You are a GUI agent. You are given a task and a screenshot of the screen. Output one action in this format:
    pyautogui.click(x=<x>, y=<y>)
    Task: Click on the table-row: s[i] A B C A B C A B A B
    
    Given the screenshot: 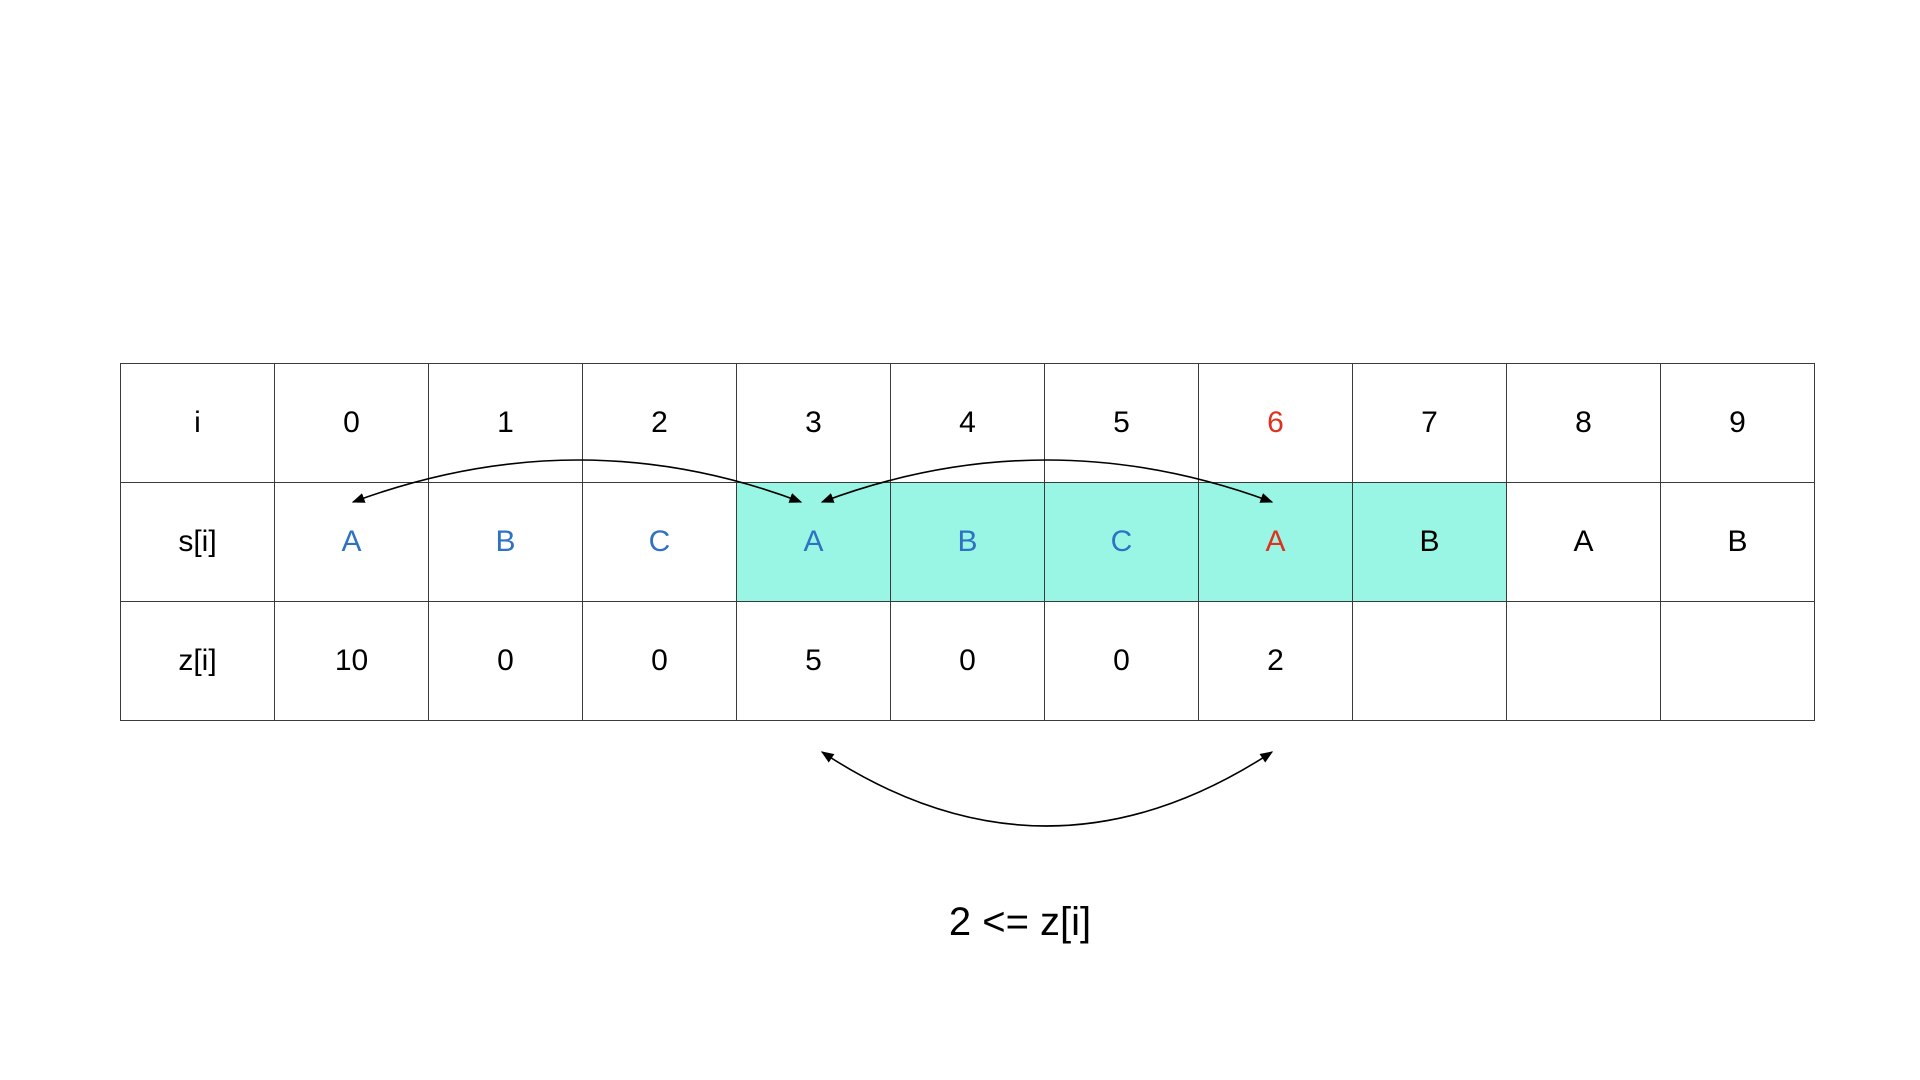 What is the action you would take?
    pyautogui.click(x=967, y=542)
    